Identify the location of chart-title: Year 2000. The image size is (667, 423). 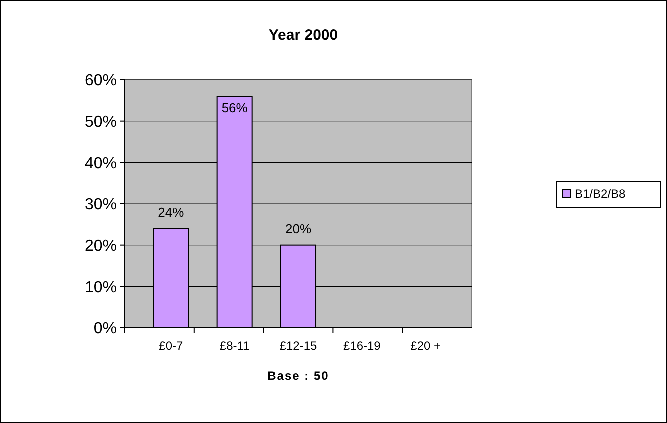
(303, 35).